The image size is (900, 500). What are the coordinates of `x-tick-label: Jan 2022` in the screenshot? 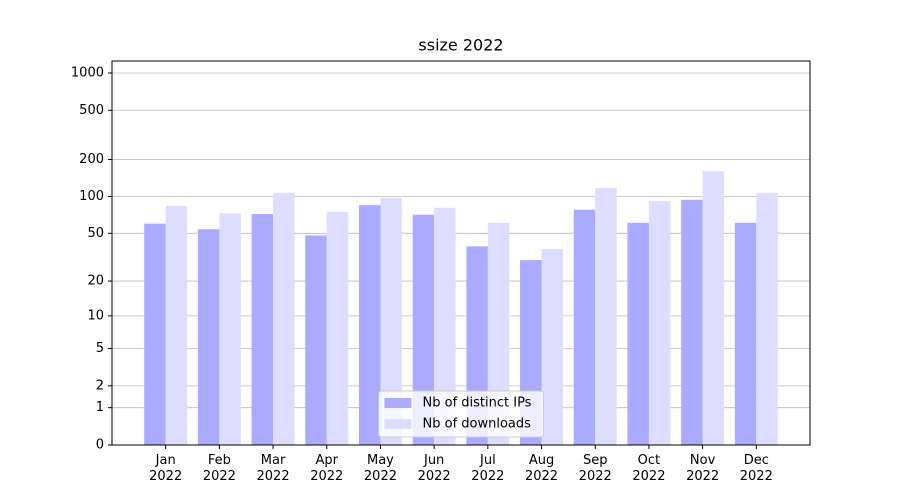 It's located at (166, 468).